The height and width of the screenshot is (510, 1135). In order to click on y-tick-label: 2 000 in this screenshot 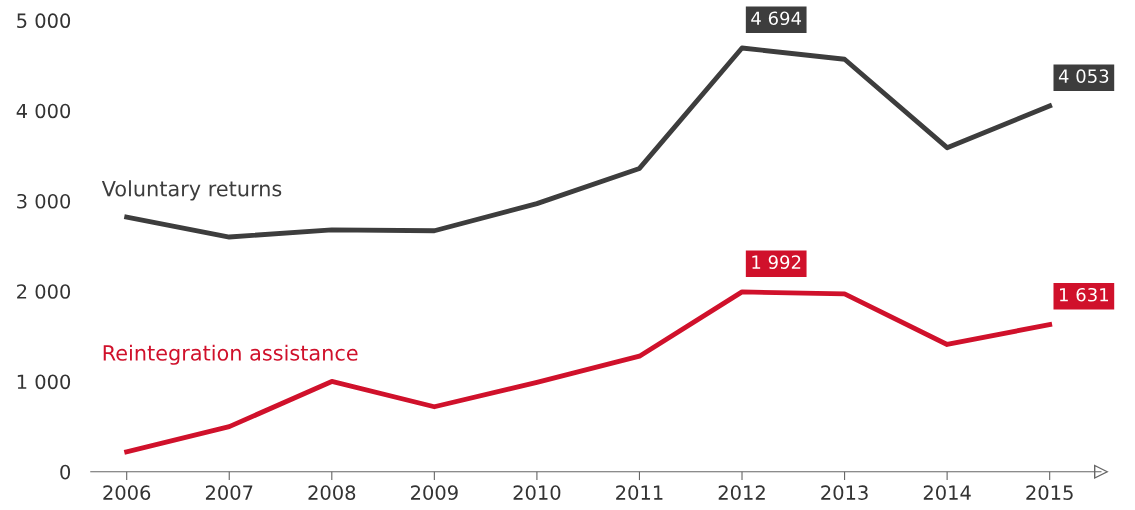, I will do `click(44, 291)`.